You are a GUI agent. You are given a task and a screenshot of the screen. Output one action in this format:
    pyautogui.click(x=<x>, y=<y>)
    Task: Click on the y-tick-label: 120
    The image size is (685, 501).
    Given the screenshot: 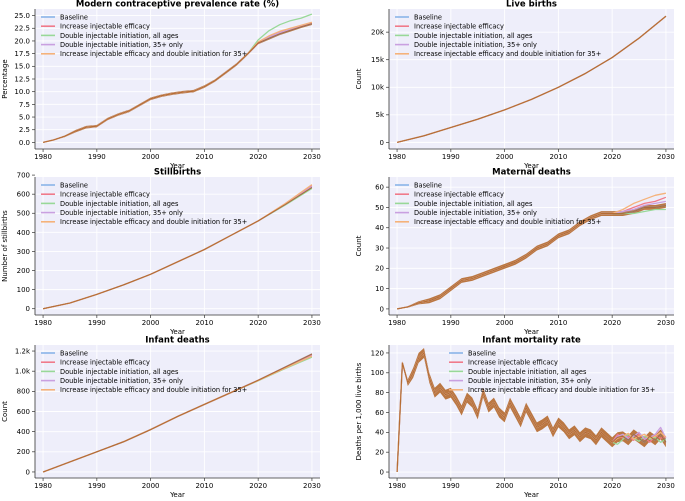 What is the action you would take?
    pyautogui.click(x=377, y=353)
    